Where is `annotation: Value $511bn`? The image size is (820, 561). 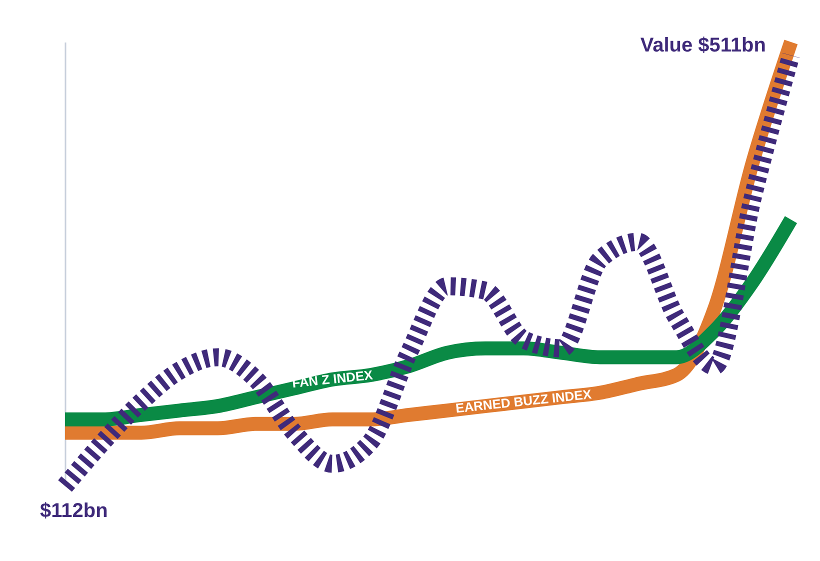 annotation: Value $511bn is located at coordinates (703, 45).